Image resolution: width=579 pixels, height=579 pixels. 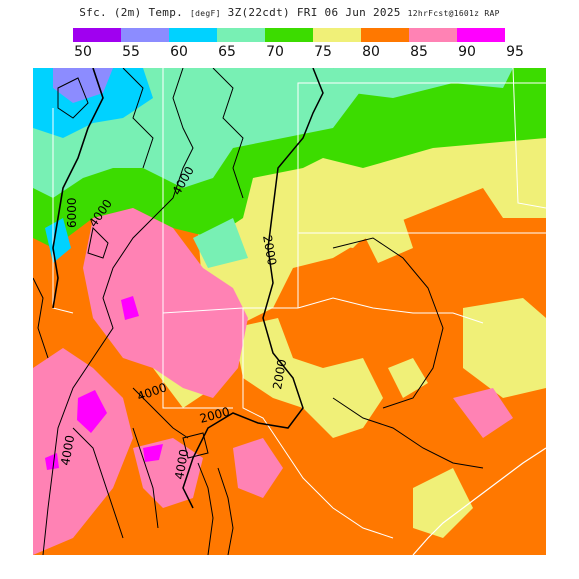 What do you see at coordinates (371, 52) in the screenshot?
I see `color-scale-tick: 80` at bounding box center [371, 52].